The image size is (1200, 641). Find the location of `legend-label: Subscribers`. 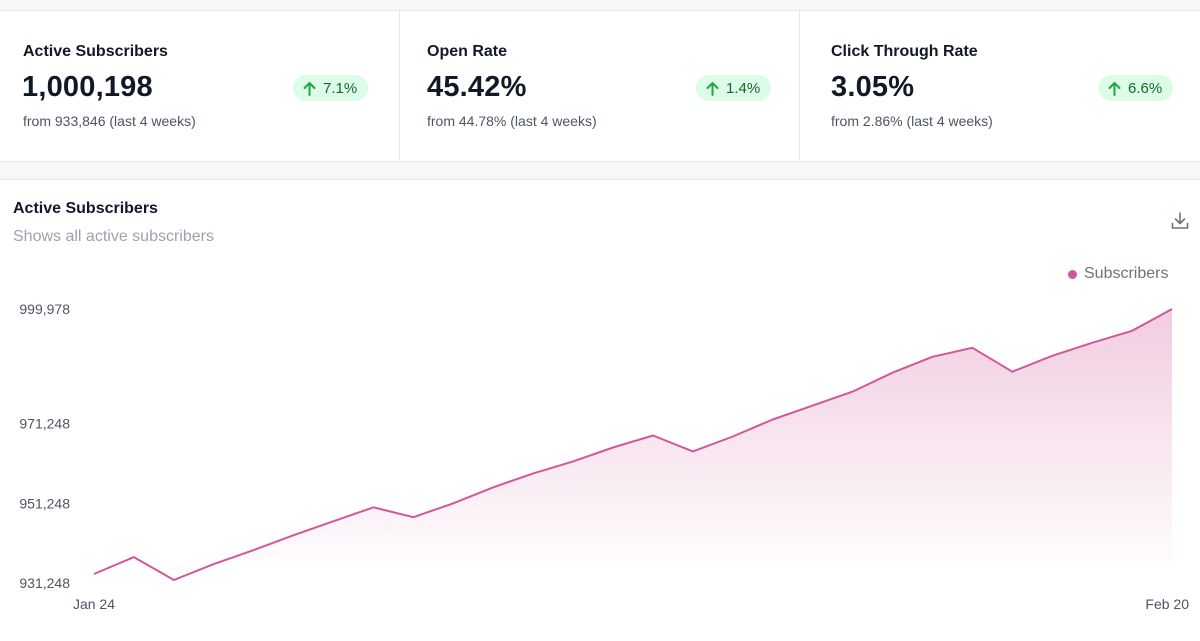

legend-label: Subscribers is located at coordinates (1126, 273).